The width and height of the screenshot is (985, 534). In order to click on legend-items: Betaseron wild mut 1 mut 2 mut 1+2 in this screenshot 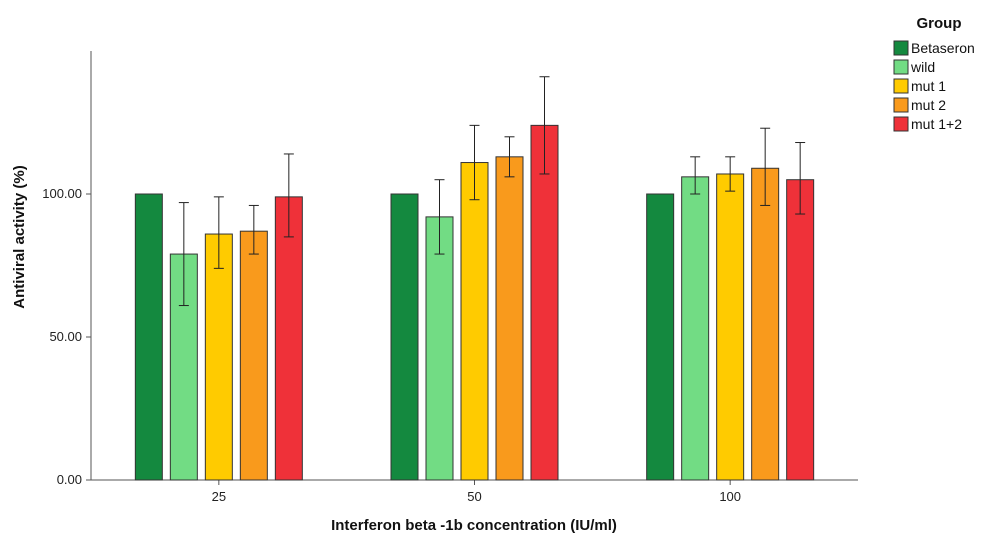, I will do `click(934, 86)`.